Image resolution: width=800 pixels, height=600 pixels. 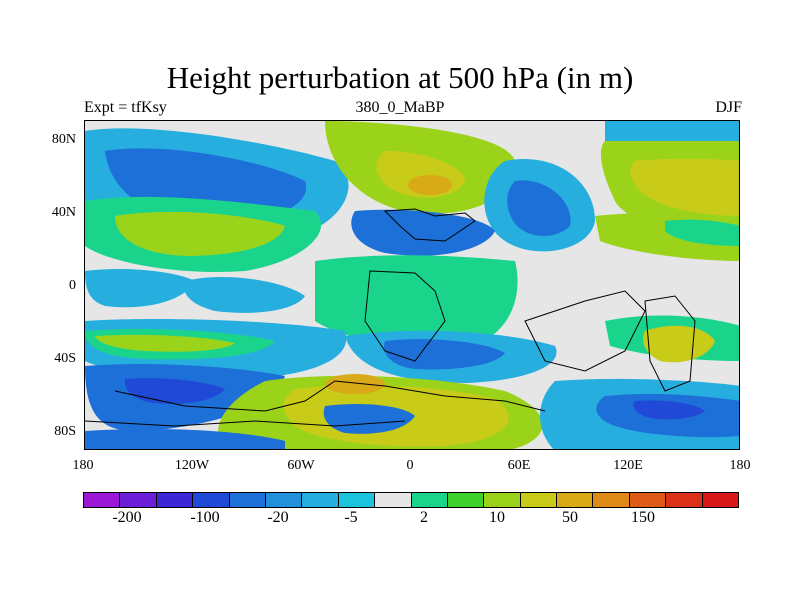 What do you see at coordinates (83, 465) in the screenshot?
I see `x-label-180w: 180` at bounding box center [83, 465].